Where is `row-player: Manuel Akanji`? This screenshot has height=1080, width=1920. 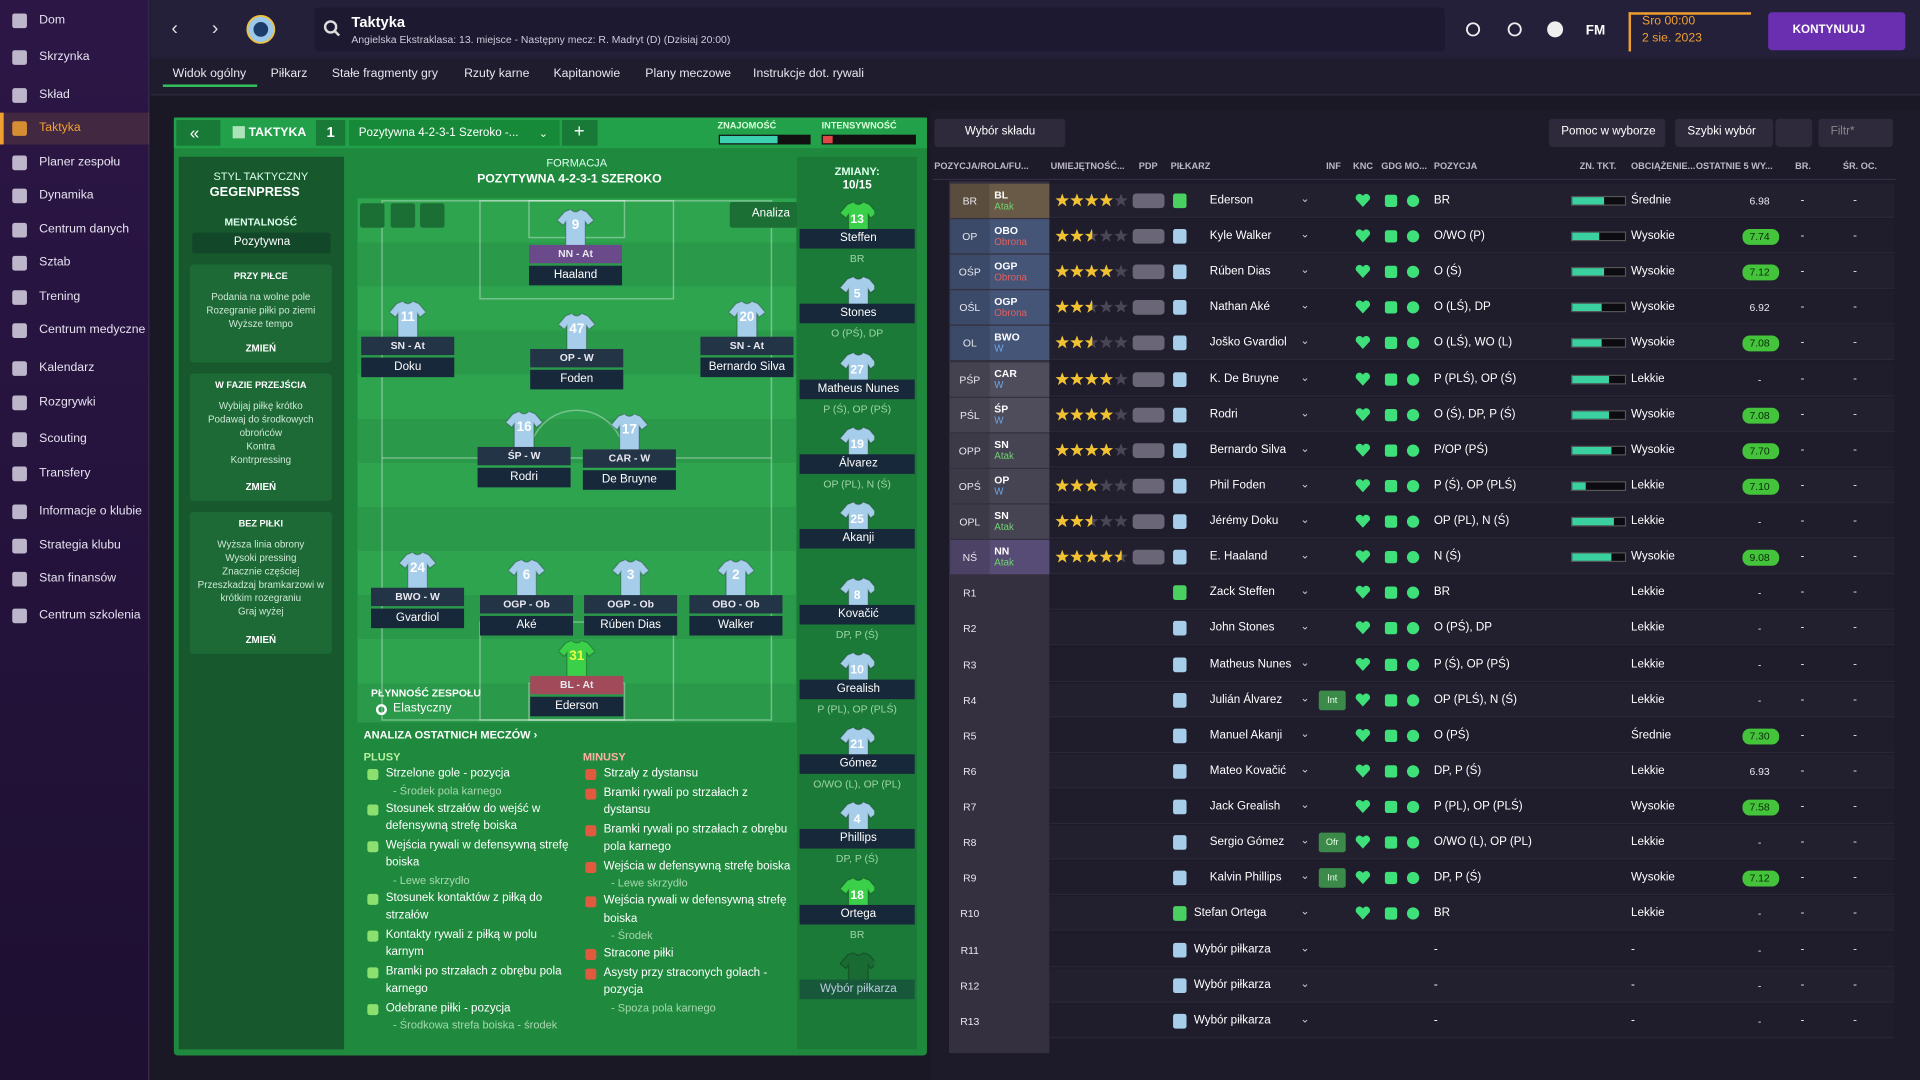 row-player: Manuel Akanji is located at coordinates (1246, 735).